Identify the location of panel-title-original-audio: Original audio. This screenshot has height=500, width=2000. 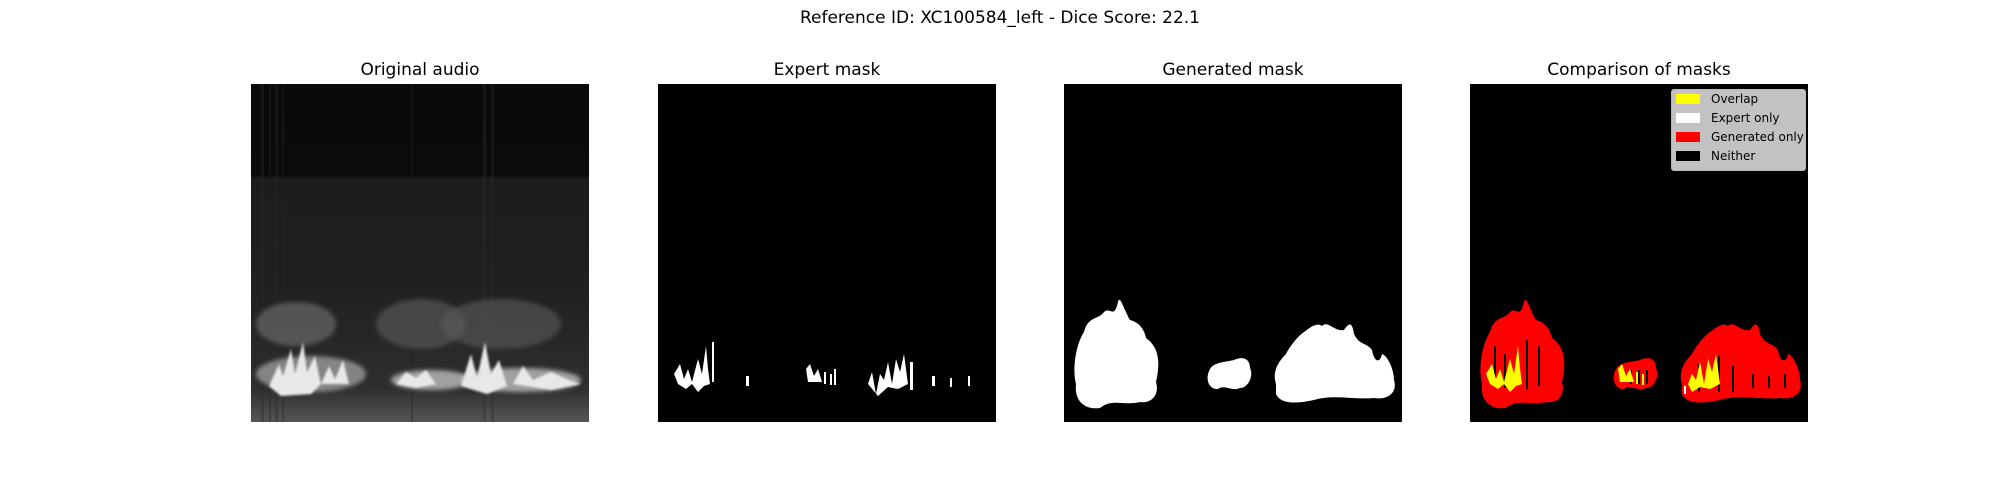
(420, 70).